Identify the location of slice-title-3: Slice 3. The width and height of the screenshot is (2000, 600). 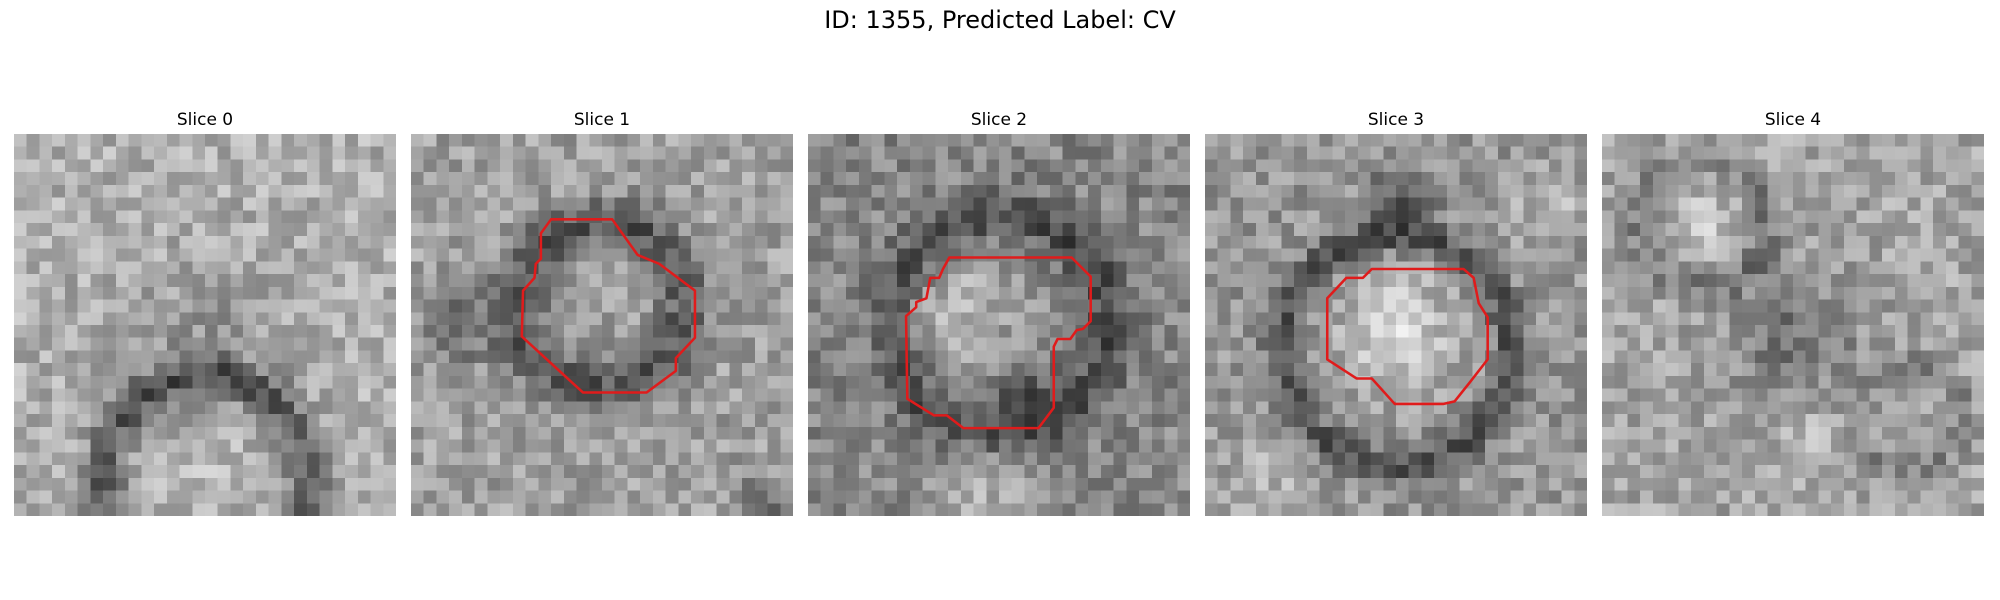
(1396, 120).